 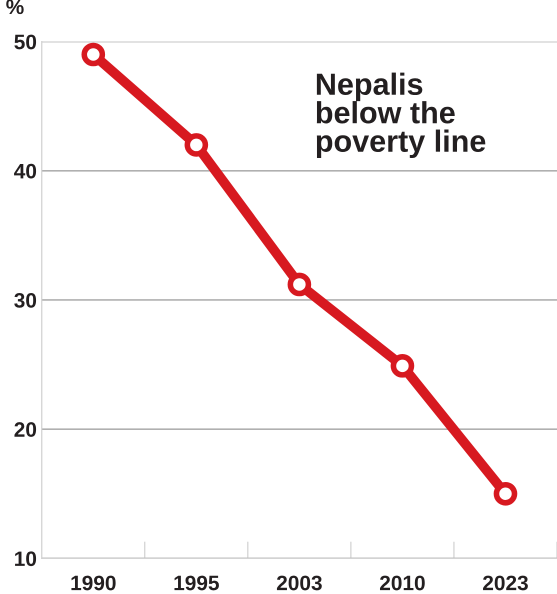 I want to click on x-tick-label: 2003, so click(x=299, y=583).